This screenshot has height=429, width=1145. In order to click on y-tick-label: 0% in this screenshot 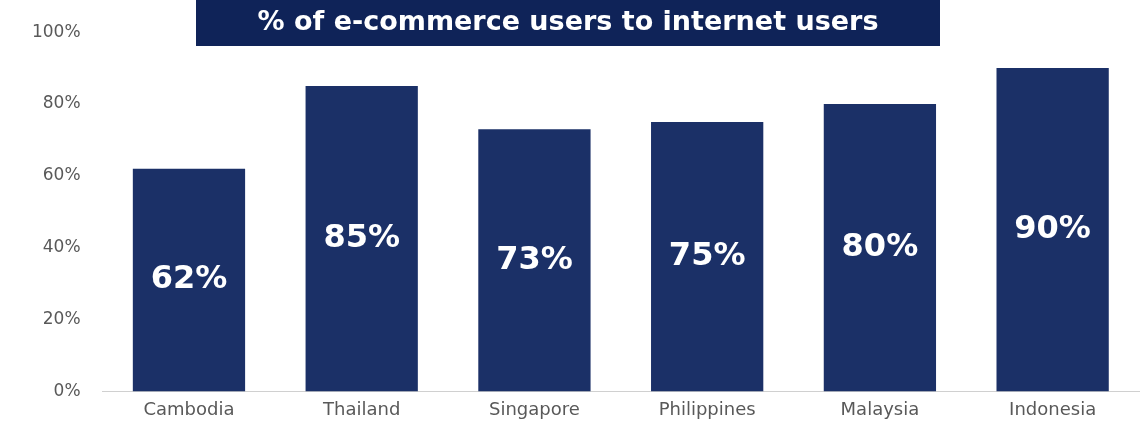, I will do `click(67, 389)`.